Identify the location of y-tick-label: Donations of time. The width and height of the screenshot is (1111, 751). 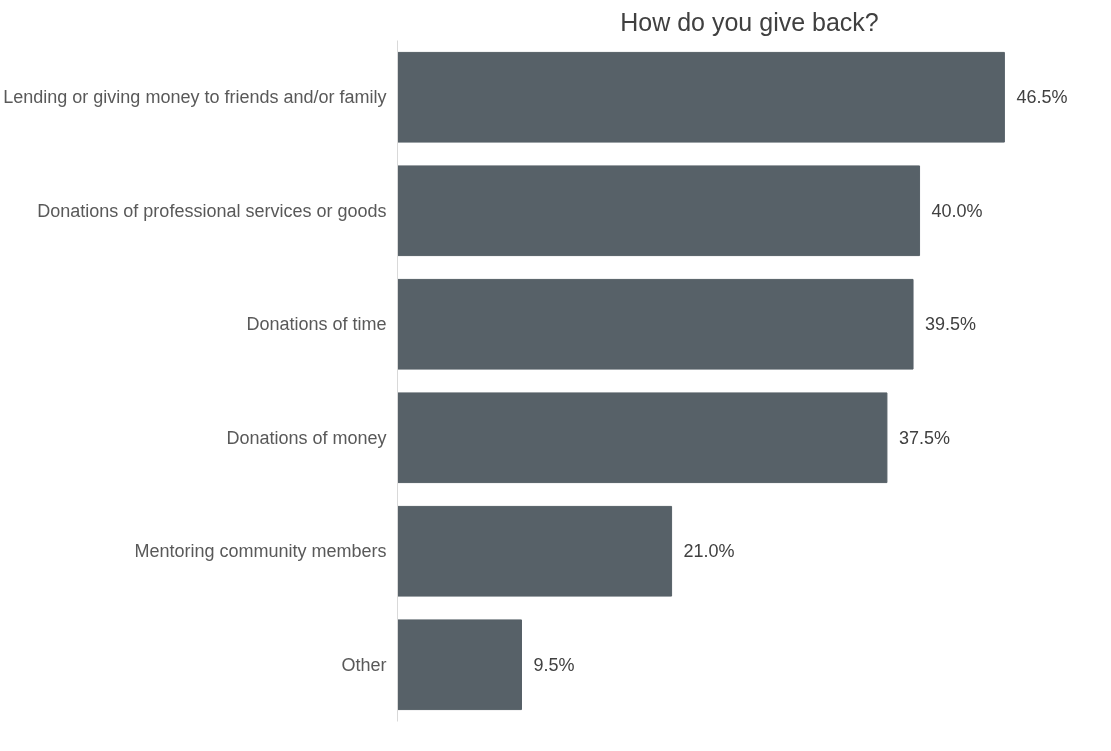
(316, 324).